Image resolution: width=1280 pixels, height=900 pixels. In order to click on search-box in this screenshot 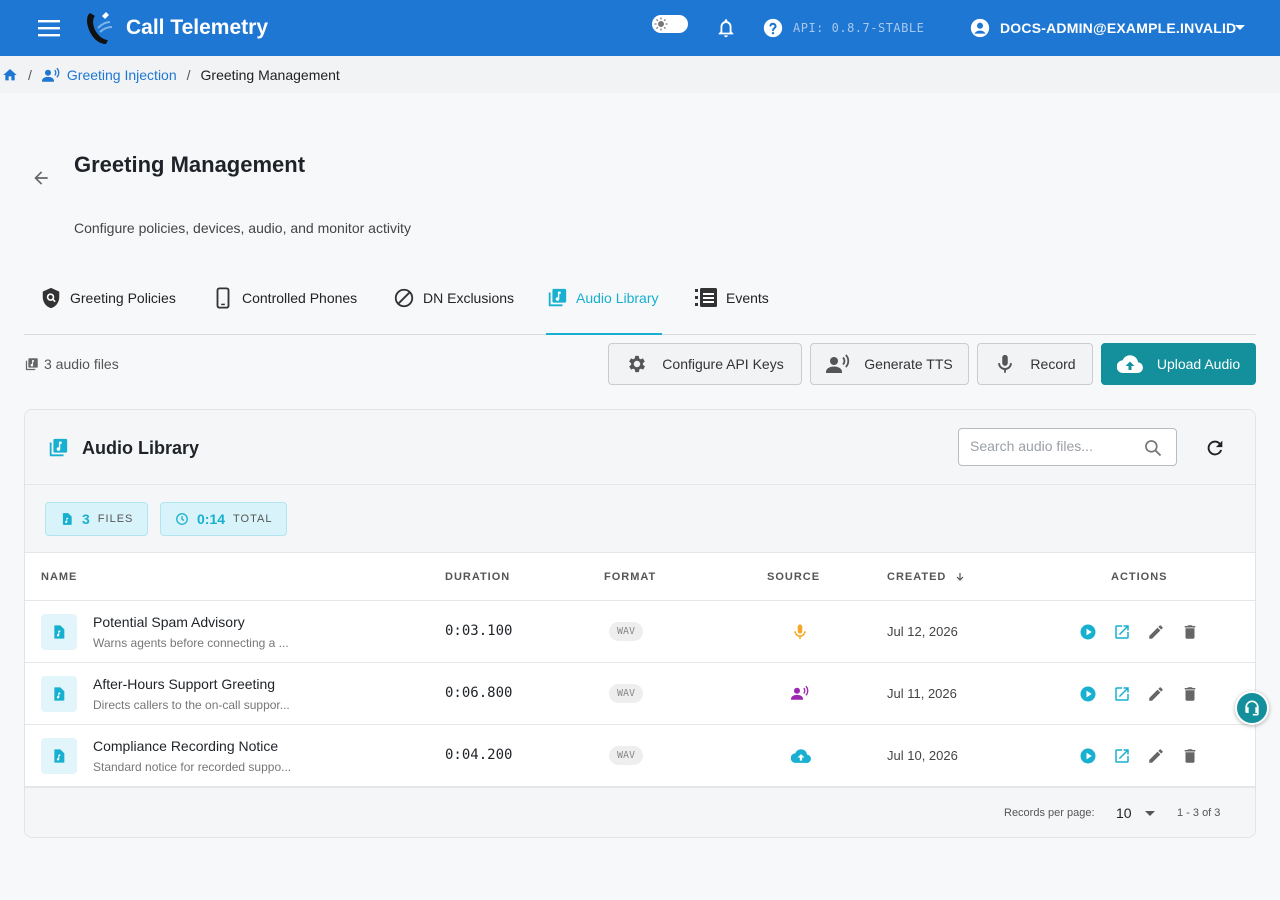, I will do `click(1067, 447)`.